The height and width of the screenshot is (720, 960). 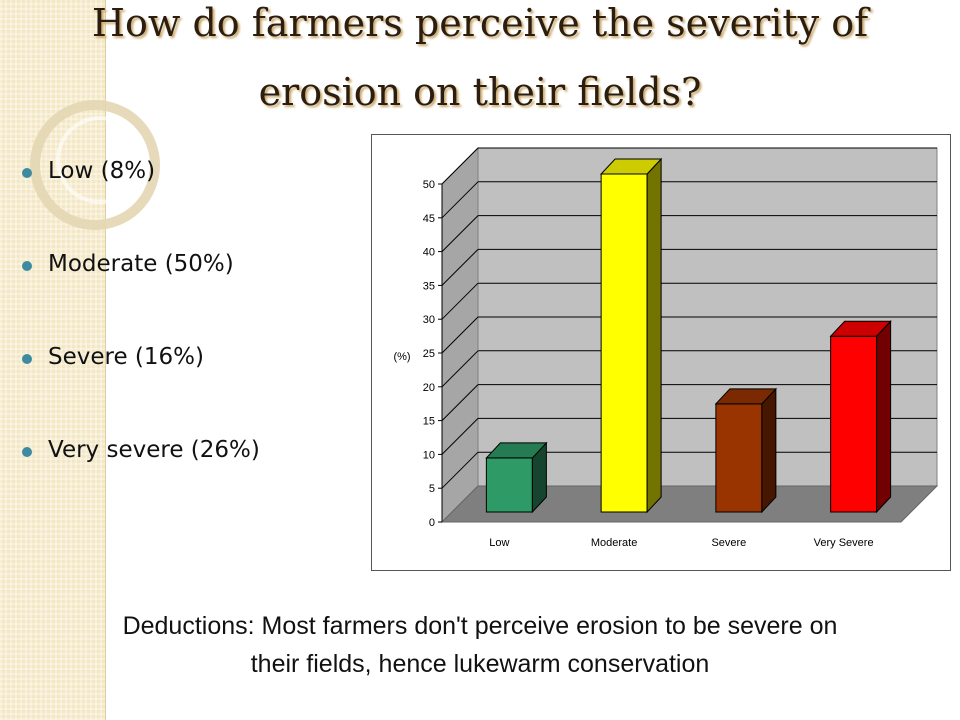 I want to click on y-tick-label: 5, so click(x=432, y=489).